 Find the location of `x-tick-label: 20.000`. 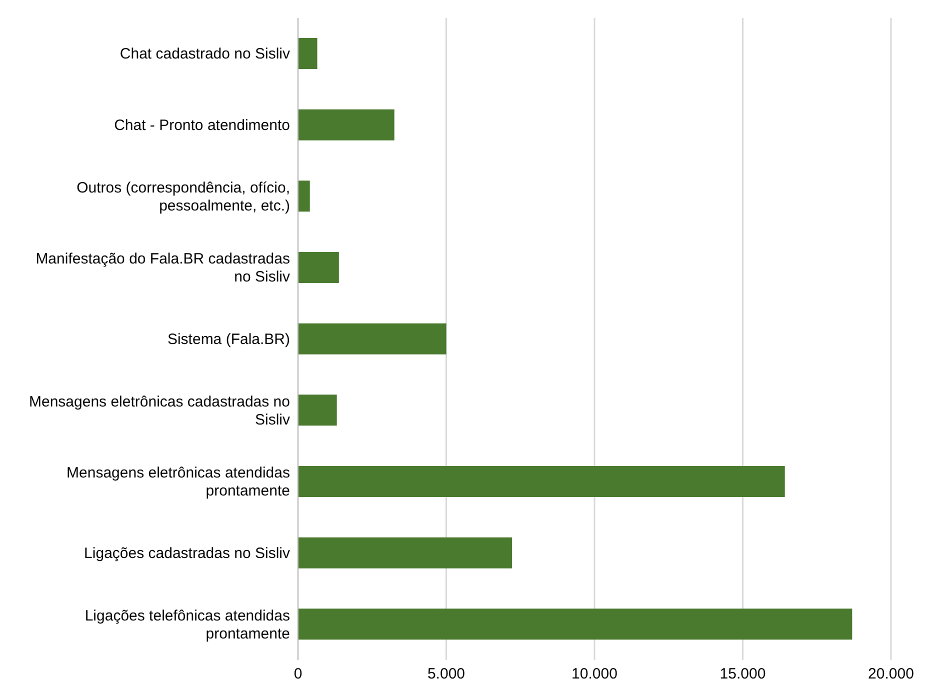

x-tick-label: 20.000 is located at coordinates (891, 674).